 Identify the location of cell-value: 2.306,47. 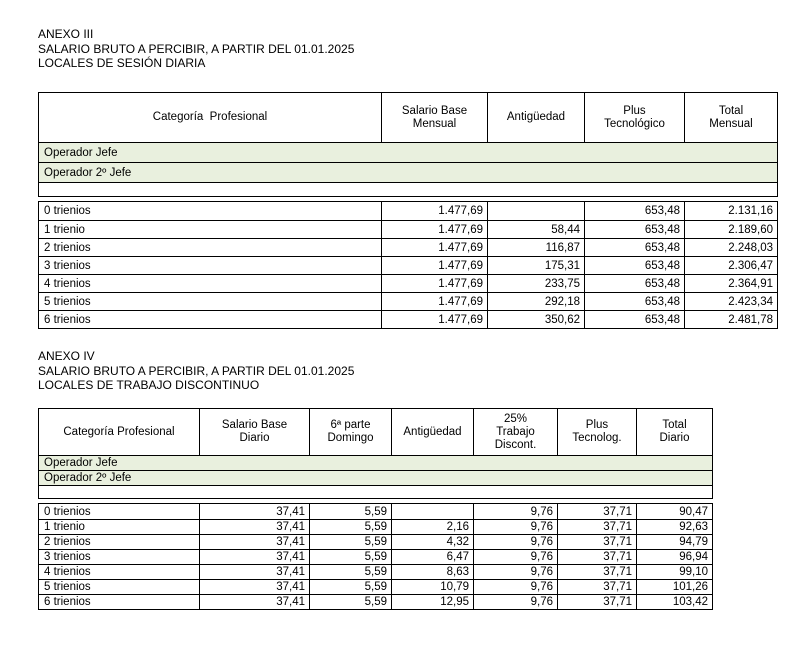
(730, 265).